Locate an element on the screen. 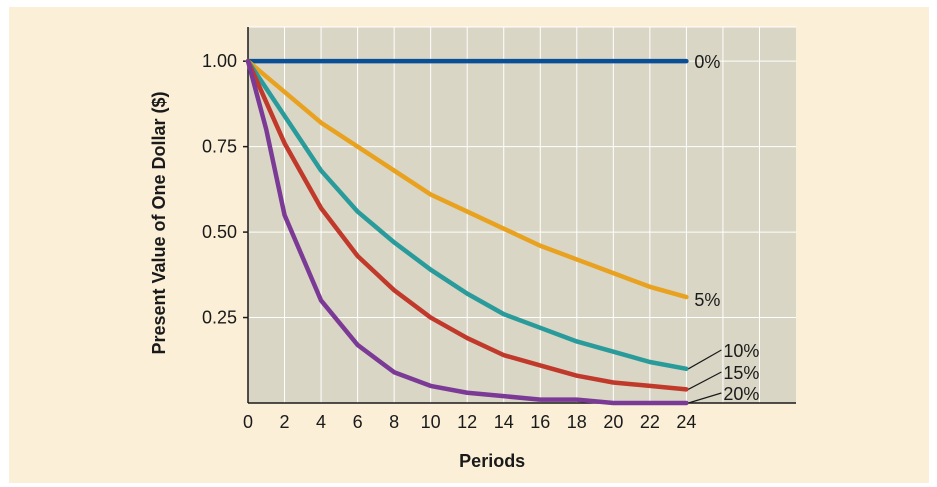 The image size is (937, 487). series-labels: 0% 5% 10%15%20% is located at coordinates (723, 228).